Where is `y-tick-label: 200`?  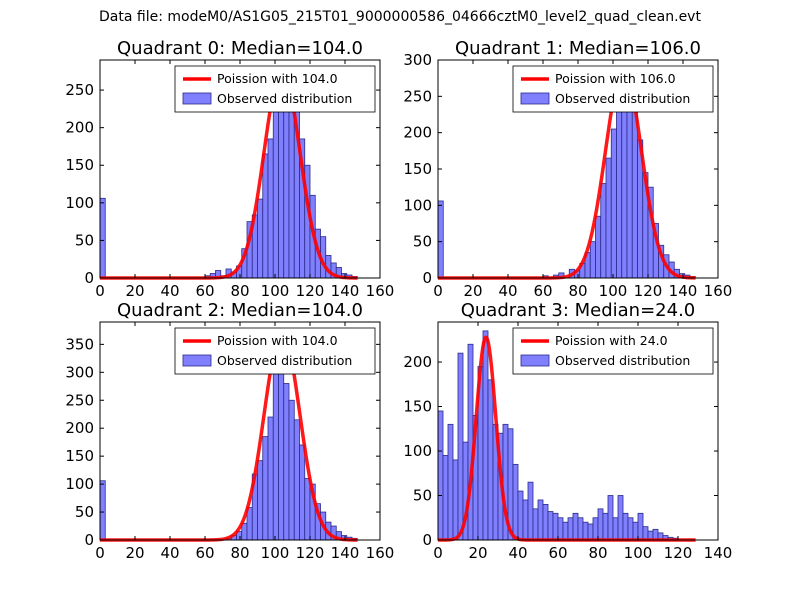 y-tick-label: 200 is located at coordinates (79, 128).